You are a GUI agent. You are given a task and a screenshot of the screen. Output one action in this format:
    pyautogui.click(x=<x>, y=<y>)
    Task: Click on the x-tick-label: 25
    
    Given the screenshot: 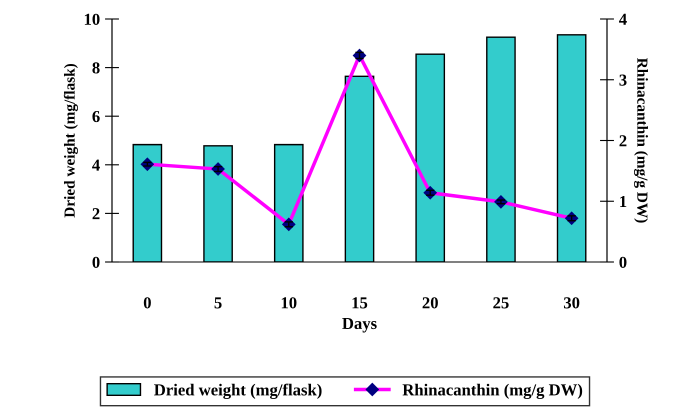 What is the action you would take?
    pyautogui.click(x=501, y=302)
    